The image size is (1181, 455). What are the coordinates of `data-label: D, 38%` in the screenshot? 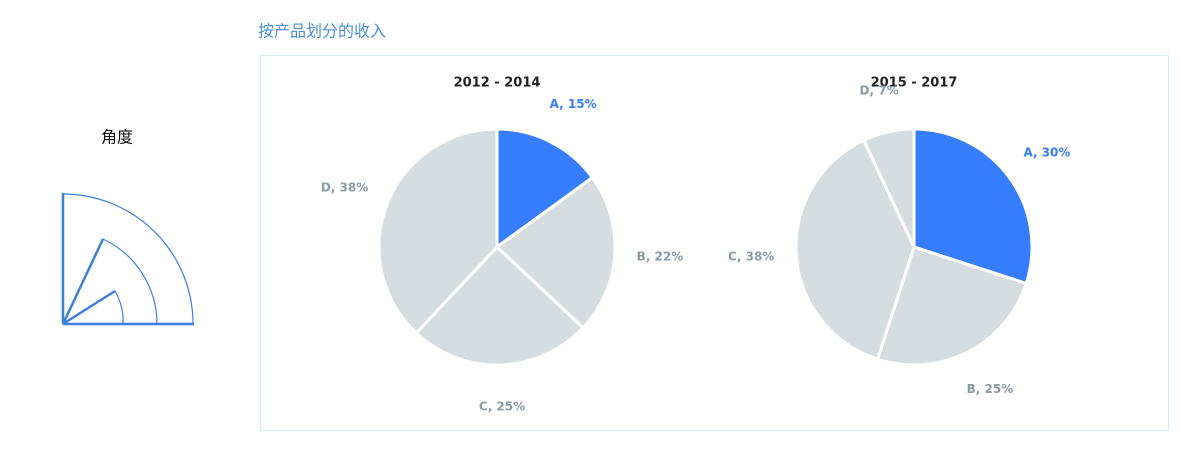 It's located at (344, 188).